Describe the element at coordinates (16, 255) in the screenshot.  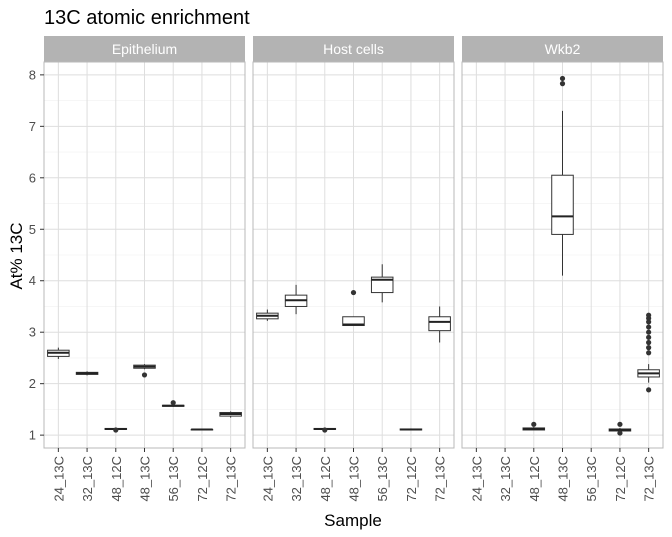
I see `y-axis-title: At% 13C` at that location.